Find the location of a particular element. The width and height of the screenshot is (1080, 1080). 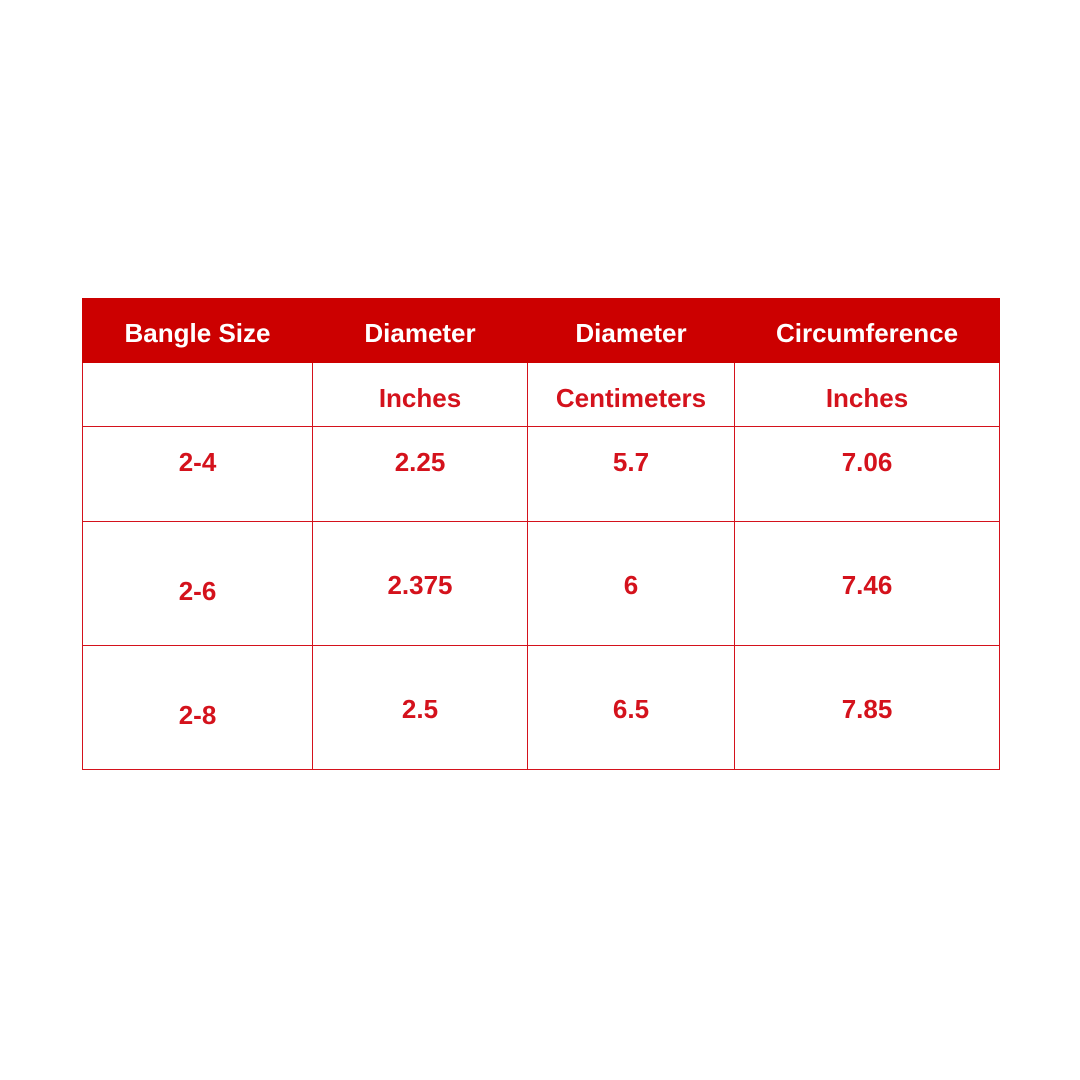

table-row: 2-6 2.375 6 7.46 is located at coordinates (541, 583).